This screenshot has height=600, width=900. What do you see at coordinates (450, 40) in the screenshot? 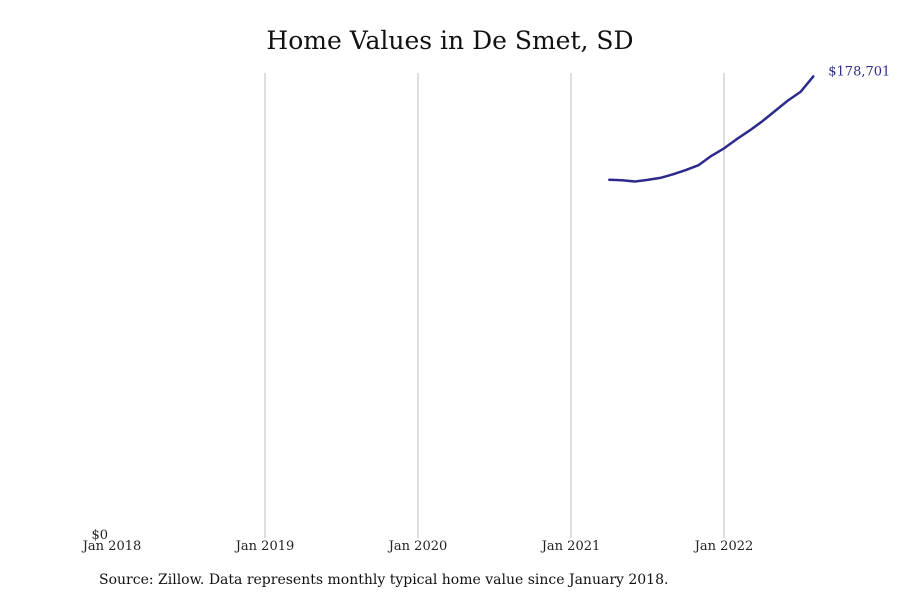
I see `chart-title: Home Values in De Smet, SD` at bounding box center [450, 40].